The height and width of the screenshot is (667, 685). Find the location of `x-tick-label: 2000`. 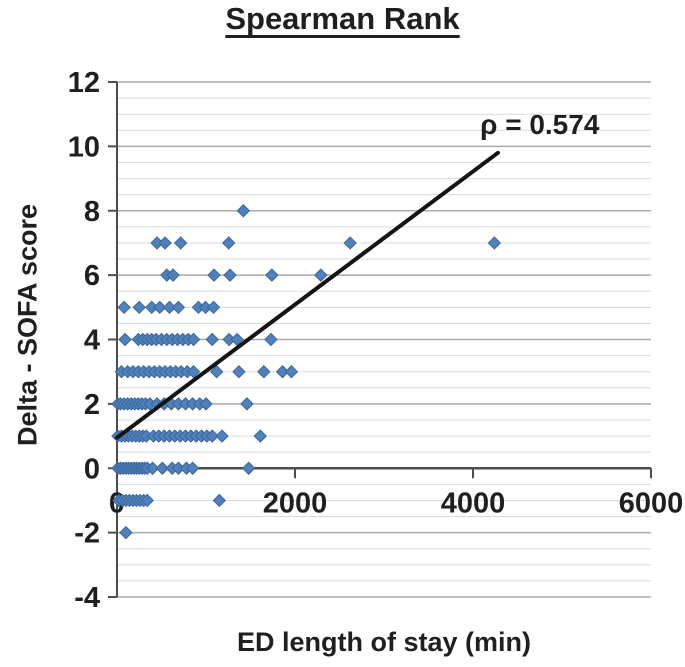

x-tick-label: 2000 is located at coordinates (295, 503).